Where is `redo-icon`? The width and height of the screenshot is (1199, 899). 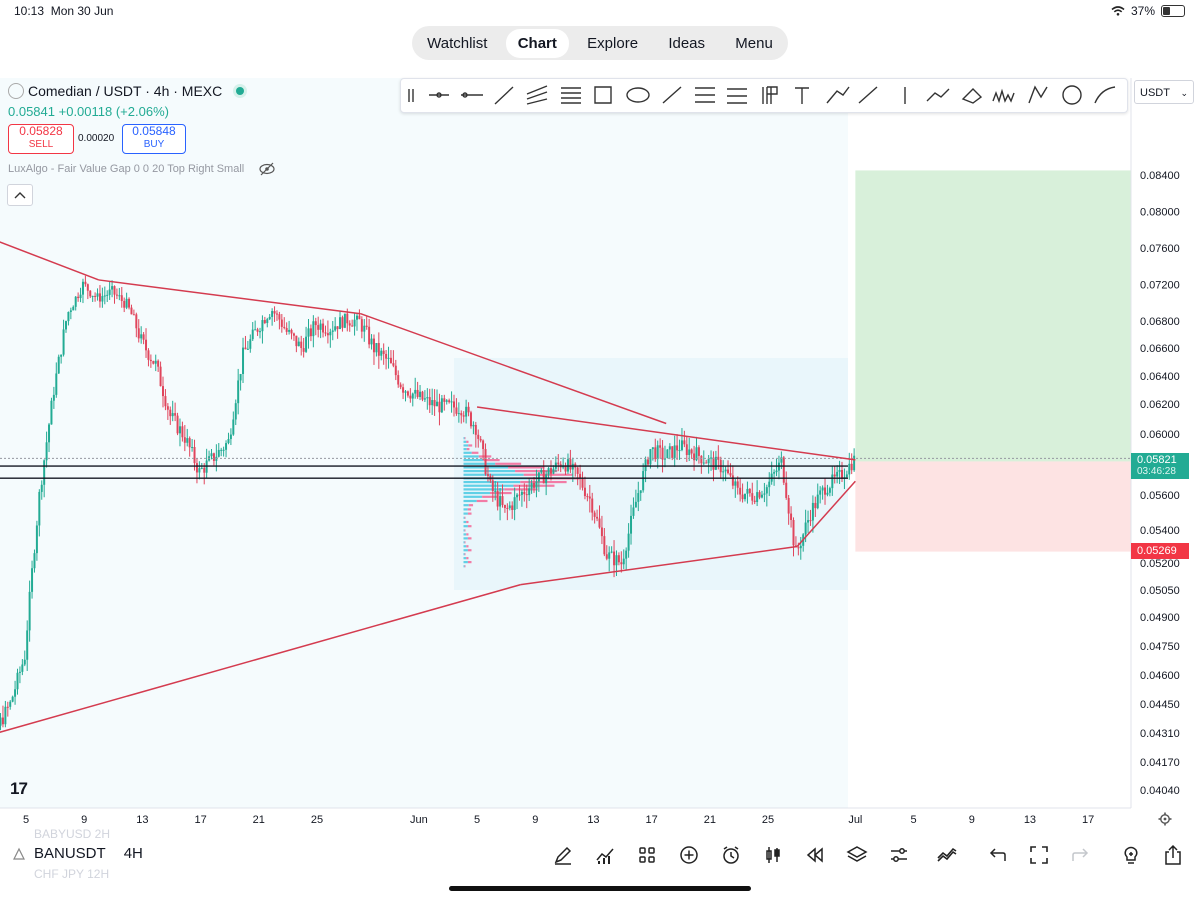
redo-icon is located at coordinates (1081, 855).